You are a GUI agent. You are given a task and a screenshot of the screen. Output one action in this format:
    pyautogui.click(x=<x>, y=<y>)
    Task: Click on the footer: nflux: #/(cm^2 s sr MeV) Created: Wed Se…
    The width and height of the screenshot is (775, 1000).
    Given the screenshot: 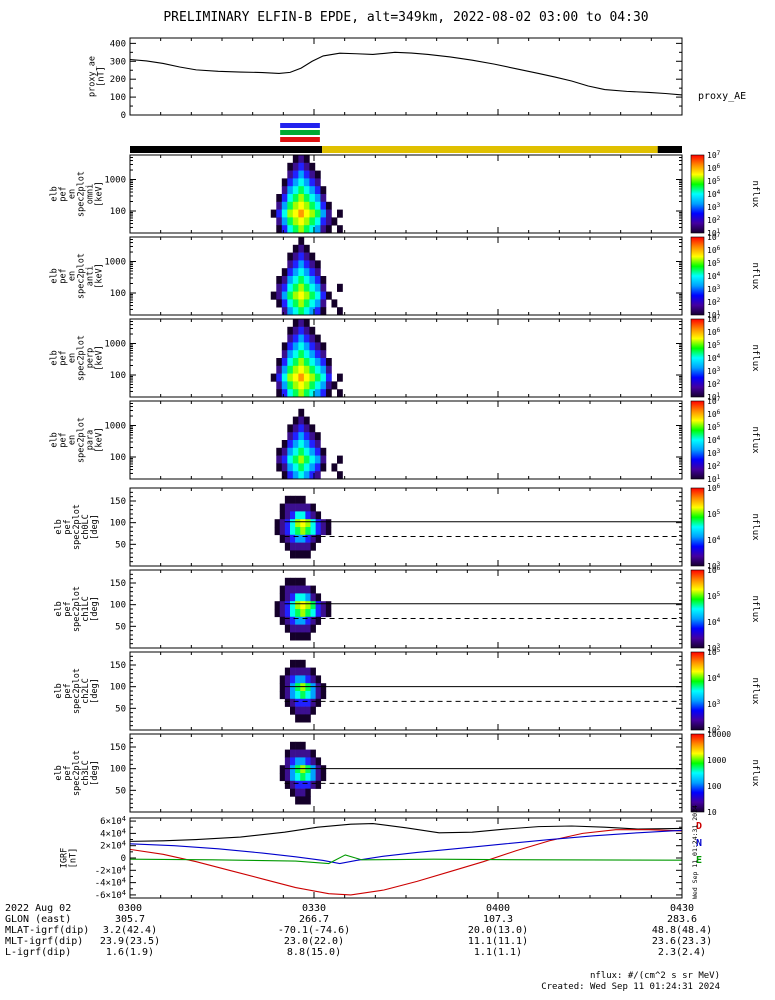 What is the action you would take?
    pyautogui.click(x=630, y=982)
    